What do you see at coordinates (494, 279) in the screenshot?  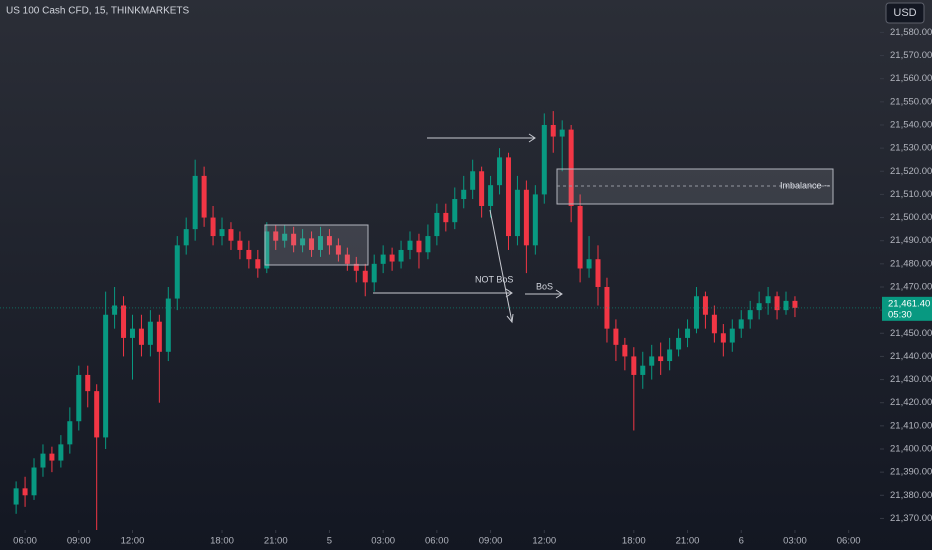 I see `not-bos-label: NOT BoS` at bounding box center [494, 279].